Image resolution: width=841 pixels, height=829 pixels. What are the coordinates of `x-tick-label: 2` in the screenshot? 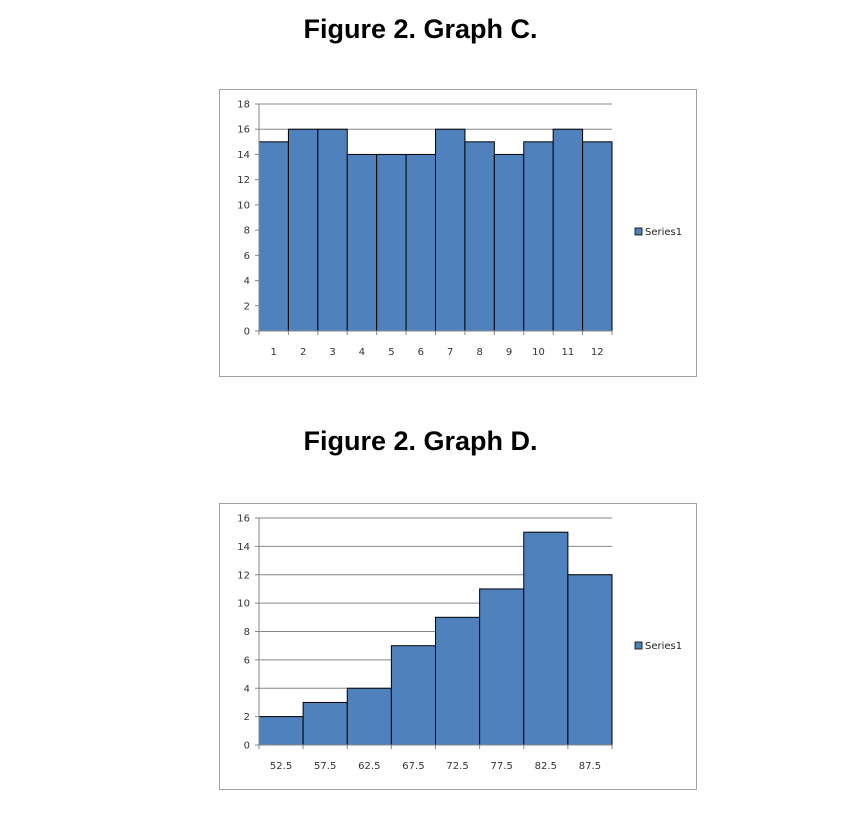 It's located at (303, 352).